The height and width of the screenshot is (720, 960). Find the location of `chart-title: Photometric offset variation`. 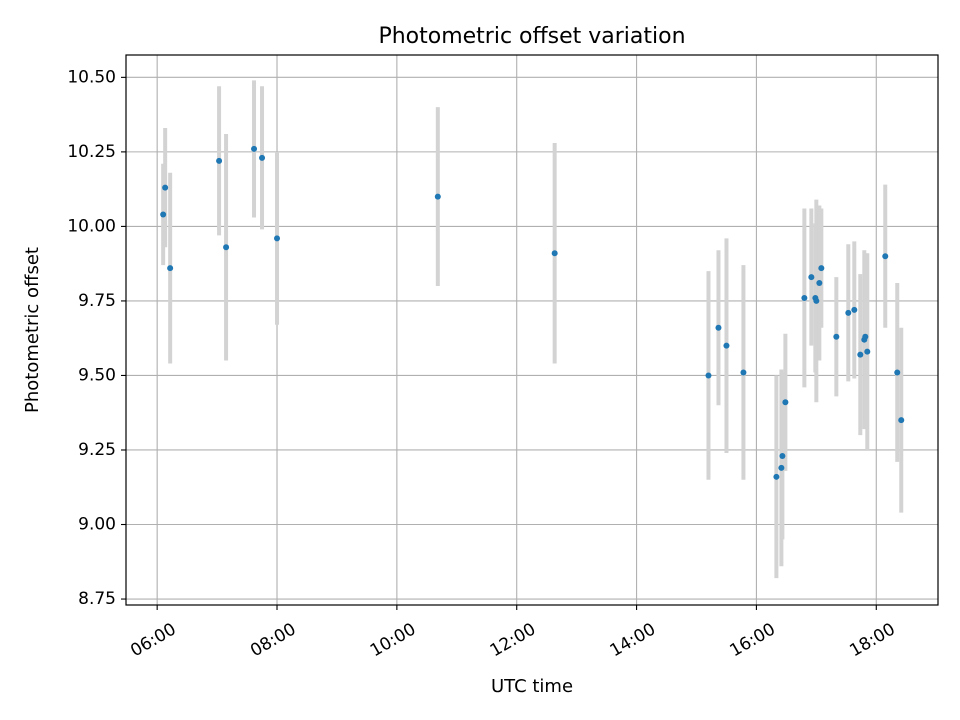

chart-title: Photometric offset variation is located at coordinates (531, 36).